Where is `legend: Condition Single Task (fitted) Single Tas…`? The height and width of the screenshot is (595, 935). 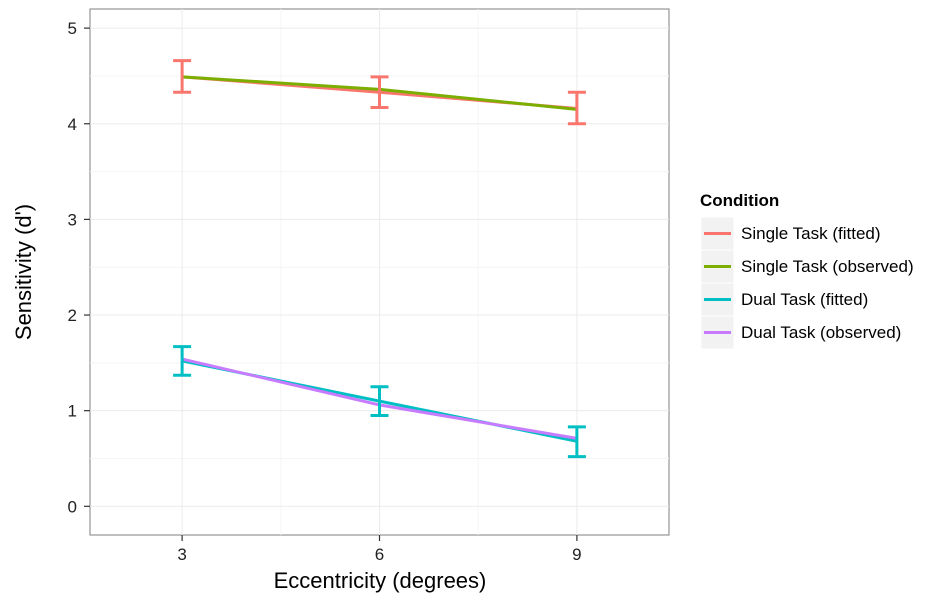 legend: Condition Single Task (fitted) Single Tas… is located at coordinates (807, 270).